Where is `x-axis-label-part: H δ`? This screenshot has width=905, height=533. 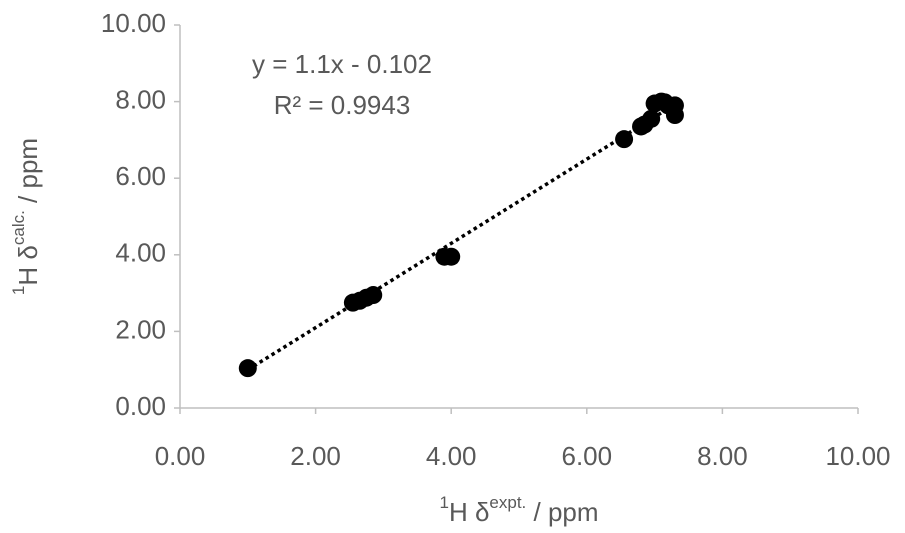 x-axis-label-part: H δ is located at coordinates (469, 512).